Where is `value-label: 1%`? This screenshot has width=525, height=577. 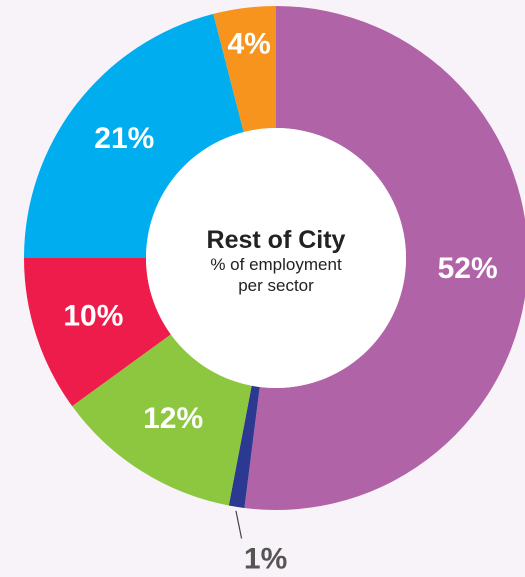
value-label: 1% is located at coordinates (265, 558).